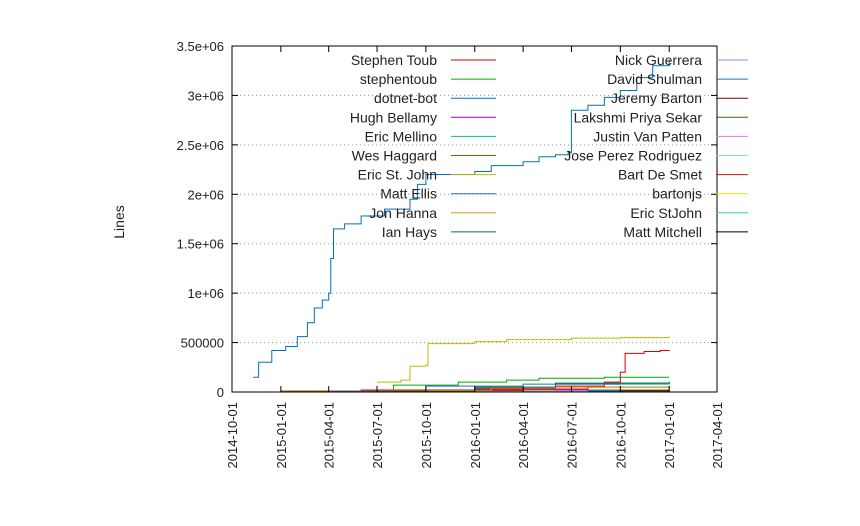 The image size is (860, 526). What do you see at coordinates (620, 435) in the screenshot?
I see `x-tick-label: 2016-10-01` at bounding box center [620, 435].